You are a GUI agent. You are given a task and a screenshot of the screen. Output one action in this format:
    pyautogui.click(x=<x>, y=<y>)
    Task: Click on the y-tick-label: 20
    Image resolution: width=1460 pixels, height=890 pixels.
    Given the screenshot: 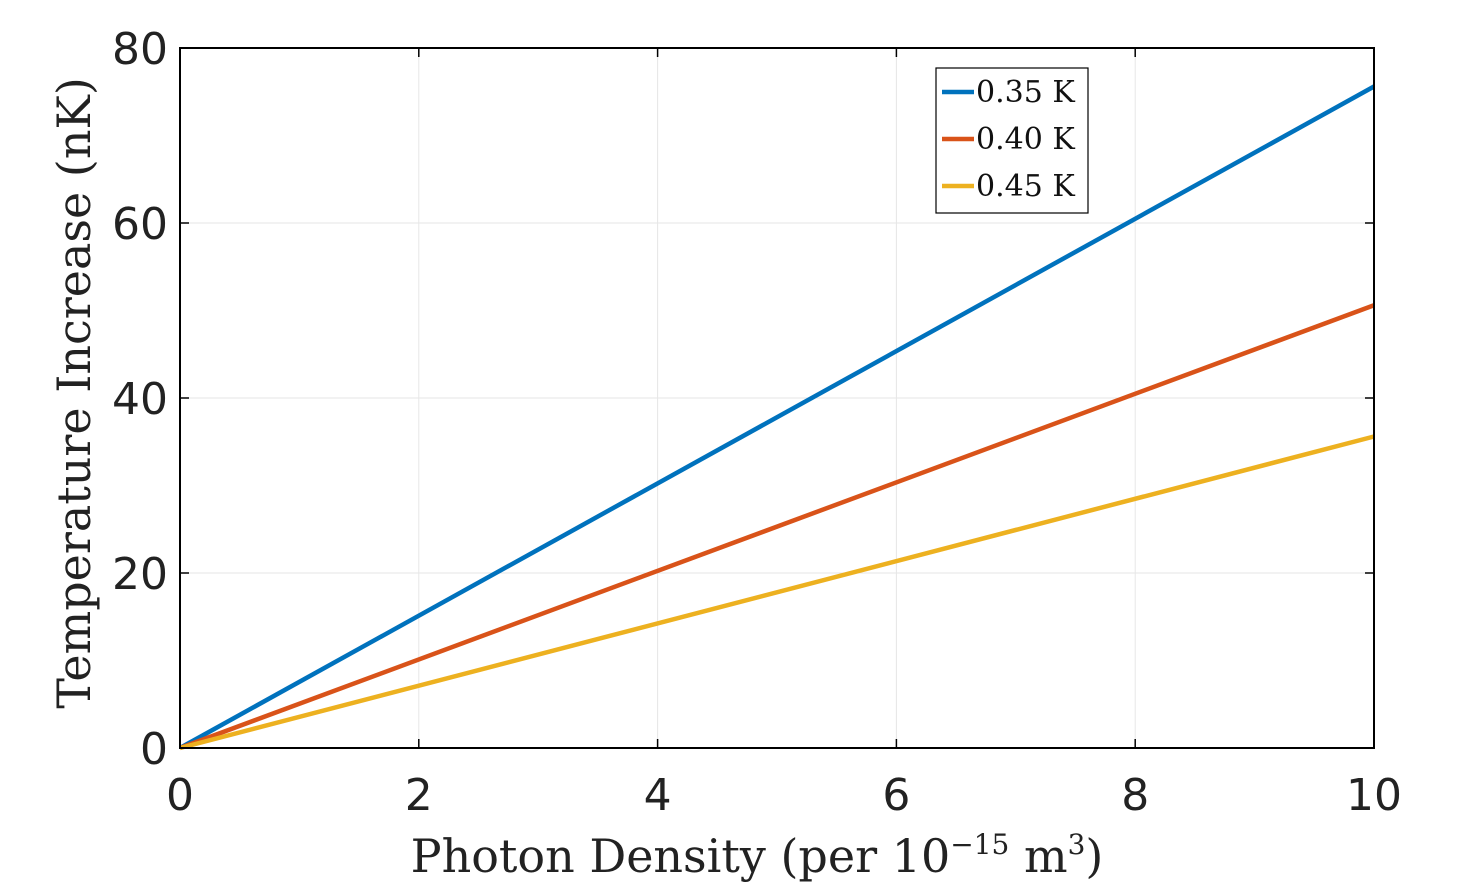 What is the action you would take?
    pyautogui.click(x=140, y=574)
    